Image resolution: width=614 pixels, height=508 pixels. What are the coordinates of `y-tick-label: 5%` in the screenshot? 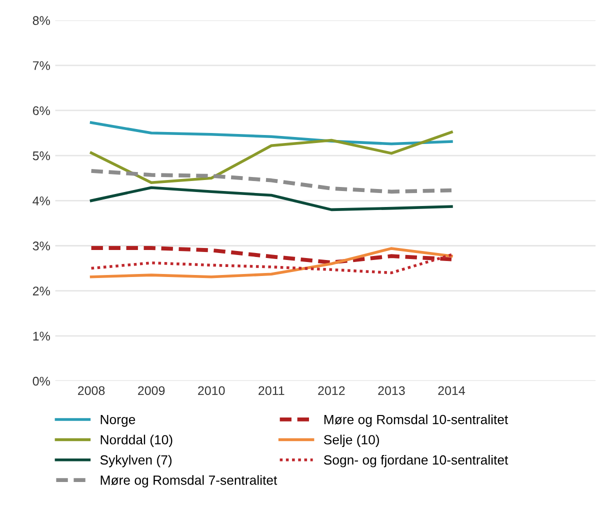 It's located at (41, 155).